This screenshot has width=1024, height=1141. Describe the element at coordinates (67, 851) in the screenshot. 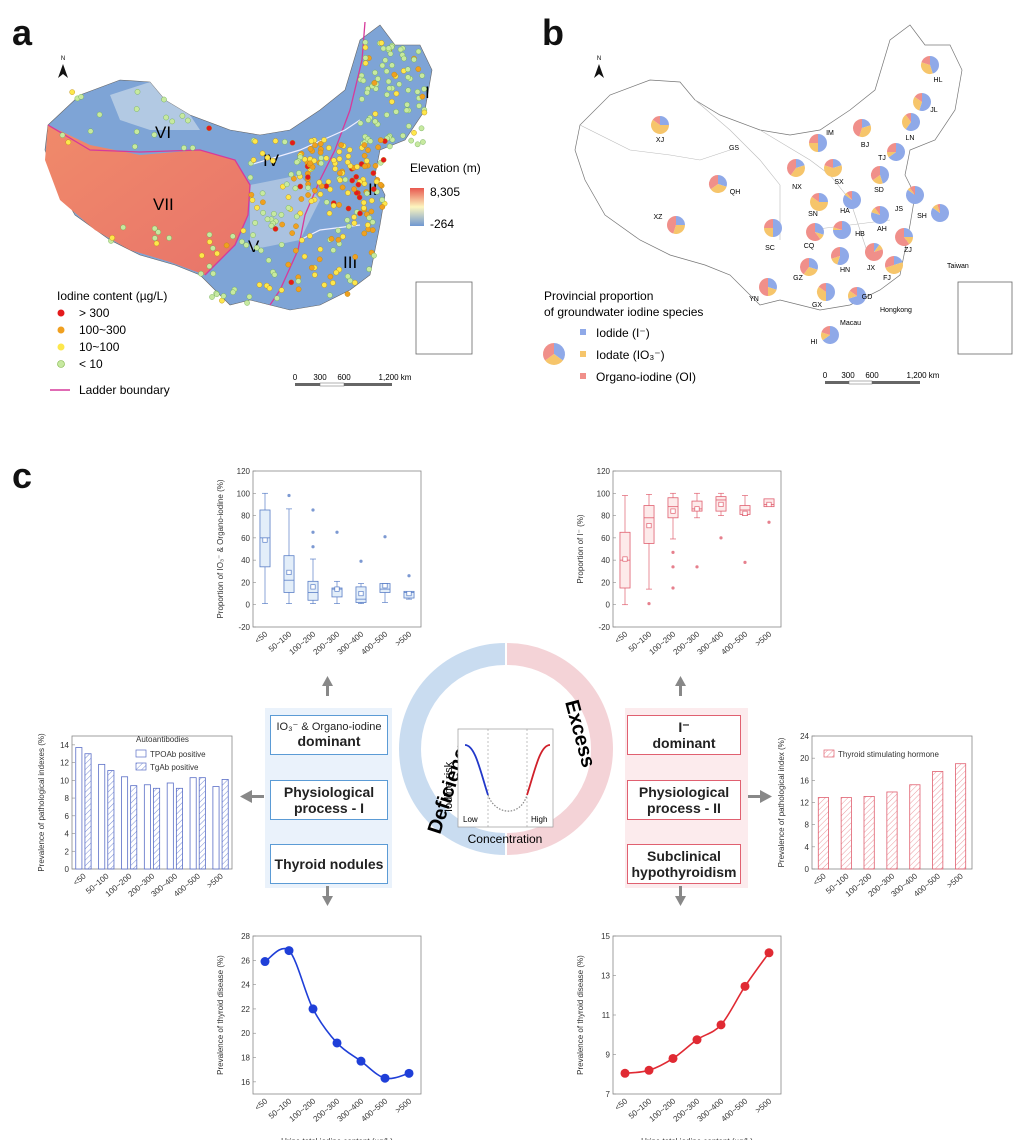

I see `y-tick-label: 2` at that location.